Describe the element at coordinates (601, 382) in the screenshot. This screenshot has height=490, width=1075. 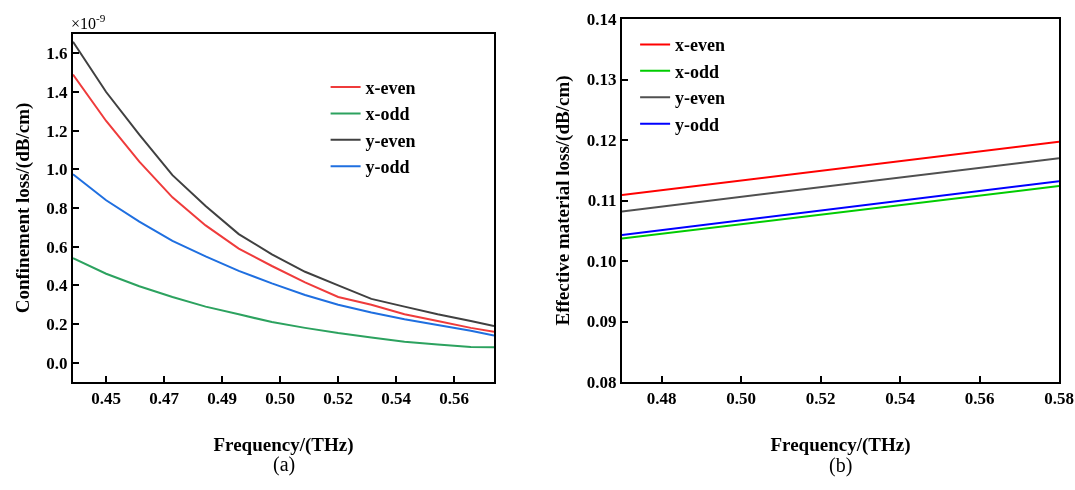
I see `y-tick-label: 0.08` at that location.